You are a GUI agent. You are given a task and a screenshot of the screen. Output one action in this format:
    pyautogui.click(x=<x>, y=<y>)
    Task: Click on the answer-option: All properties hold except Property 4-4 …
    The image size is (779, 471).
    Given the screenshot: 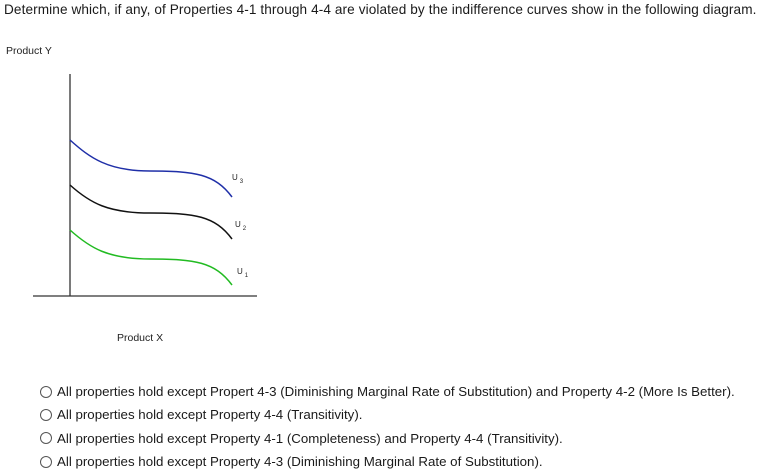 What is the action you would take?
    pyautogui.click(x=387, y=414)
    